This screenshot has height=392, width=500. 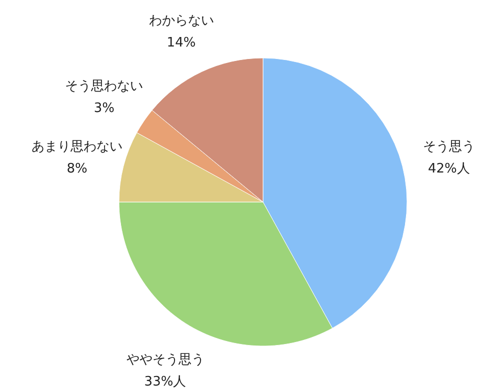 What do you see at coordinates (165, 382) in the screenshot?
I see `data-label: 33%人` at bounding box center [165, 382].